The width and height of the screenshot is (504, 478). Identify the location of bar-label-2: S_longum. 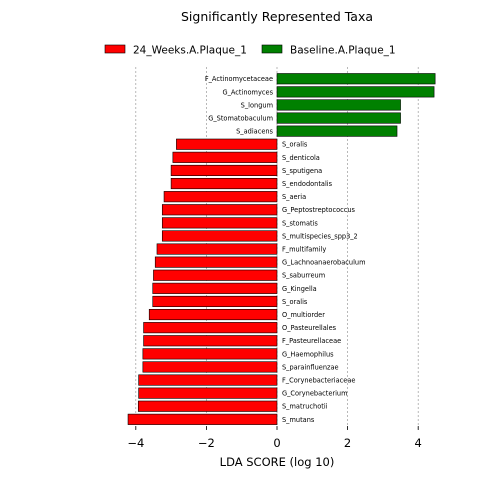
(257, 105).